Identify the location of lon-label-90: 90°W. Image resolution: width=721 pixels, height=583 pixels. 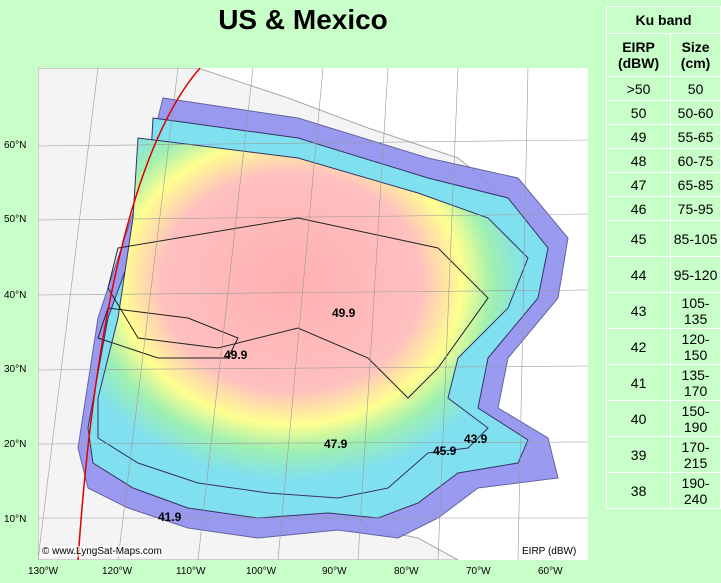
(334, 571).